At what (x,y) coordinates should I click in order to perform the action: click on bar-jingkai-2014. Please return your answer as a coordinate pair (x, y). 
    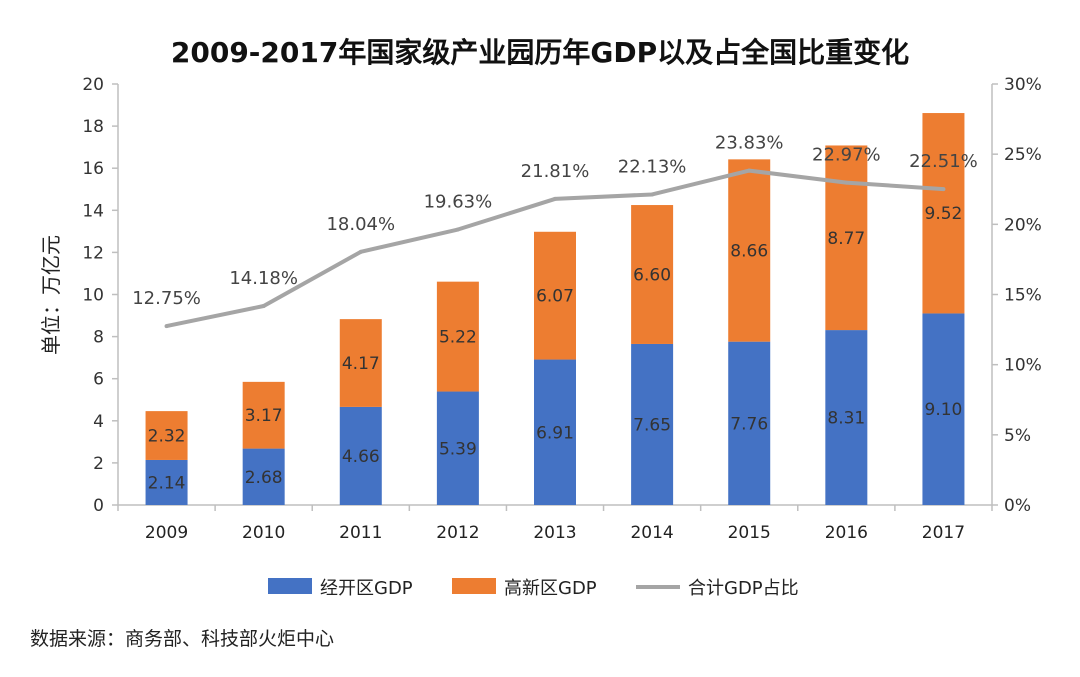
    Looking at the image, I should click on (652, 424).